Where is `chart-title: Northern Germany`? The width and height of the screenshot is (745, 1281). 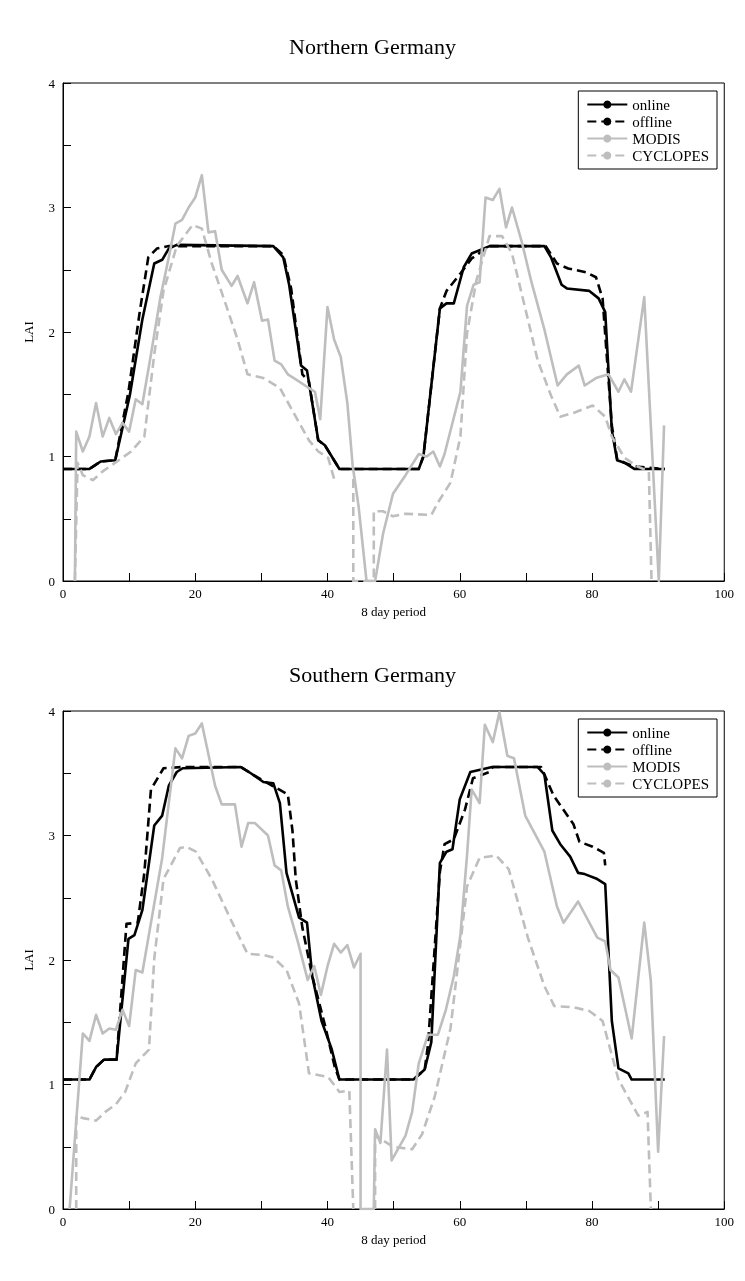
chart-title: Northern Germany is located at coordinates (372, 46).